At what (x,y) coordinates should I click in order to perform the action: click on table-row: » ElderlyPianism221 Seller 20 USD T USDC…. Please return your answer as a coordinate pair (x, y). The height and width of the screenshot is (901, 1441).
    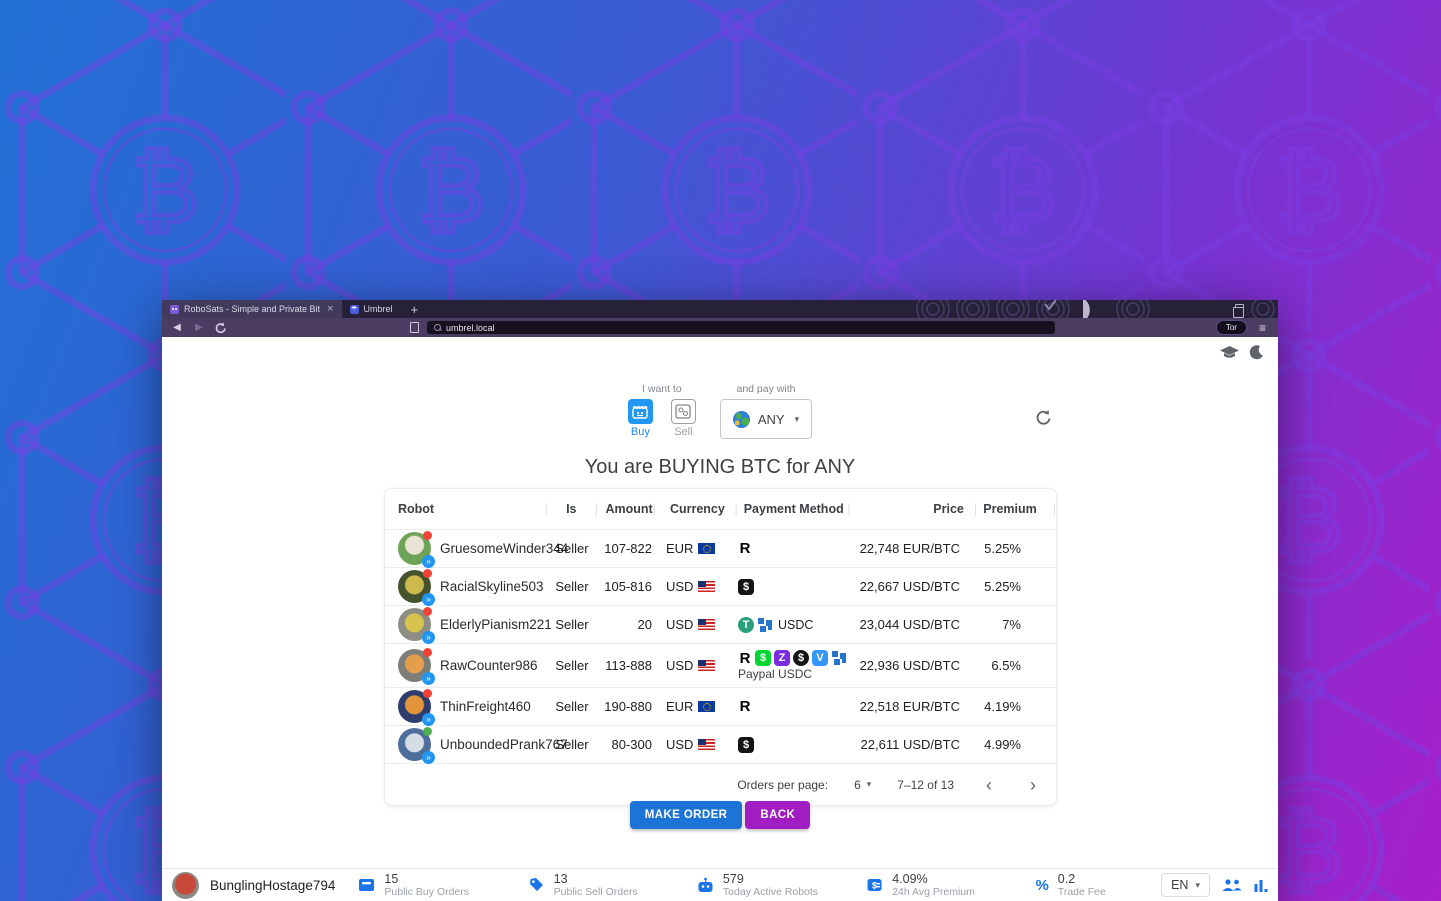
    Looking at the image, I should click on (720, 624).